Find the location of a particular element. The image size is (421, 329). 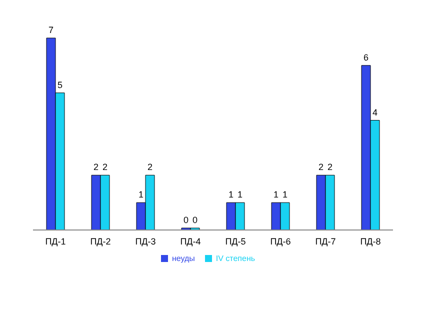

data-label: 4 is located at coordinates (375, 112).